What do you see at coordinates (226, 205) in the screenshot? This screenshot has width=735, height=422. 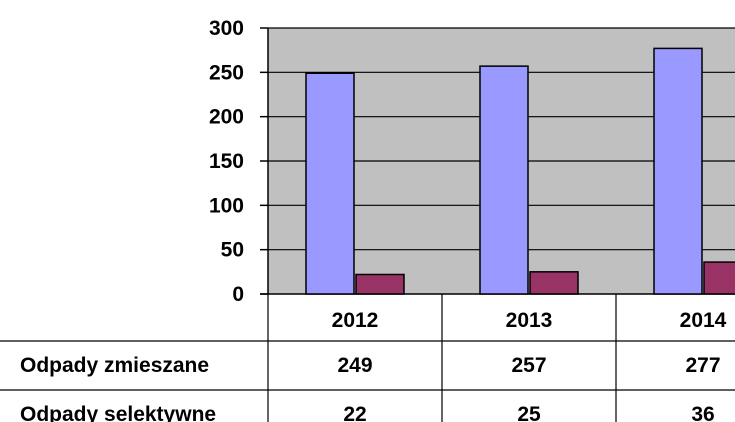 I see `y-tick-label: 100` at bounding box center [226, 205].